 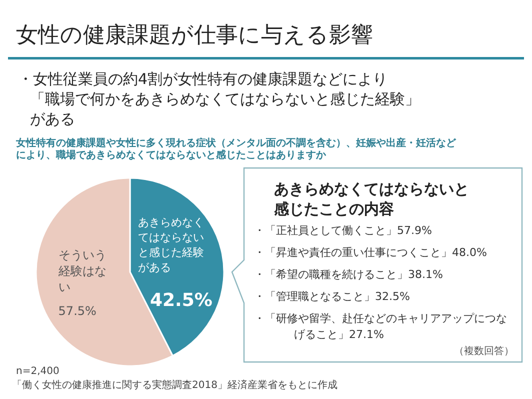 I want to click on data-label: 42.5%, so click(x=181, y=300).